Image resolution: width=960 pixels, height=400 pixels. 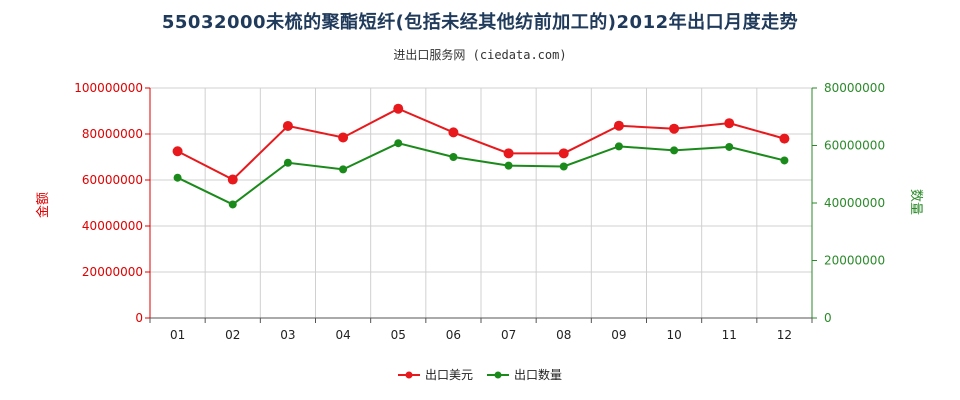 What do you see at coordinates (563, 335) in the screenshot?
I see `x-tick-label: 08` at bounding box center [563, 335].